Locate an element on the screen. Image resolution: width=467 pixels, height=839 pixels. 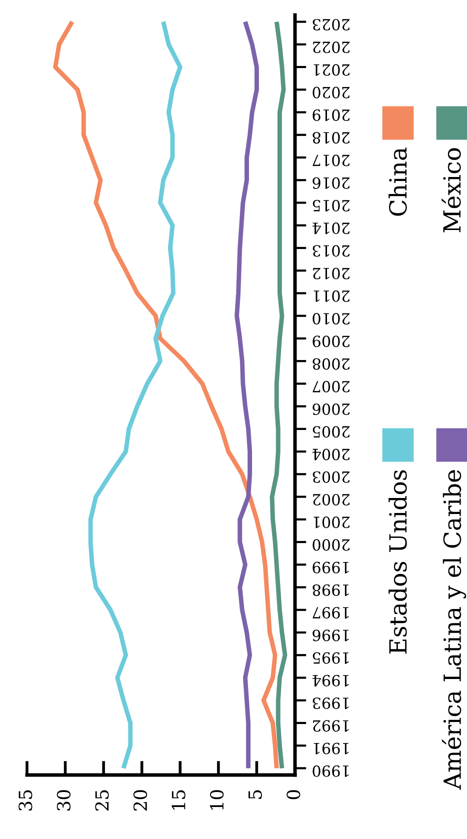
y-tick-label: 2015 is located at coordinates (331, 206).